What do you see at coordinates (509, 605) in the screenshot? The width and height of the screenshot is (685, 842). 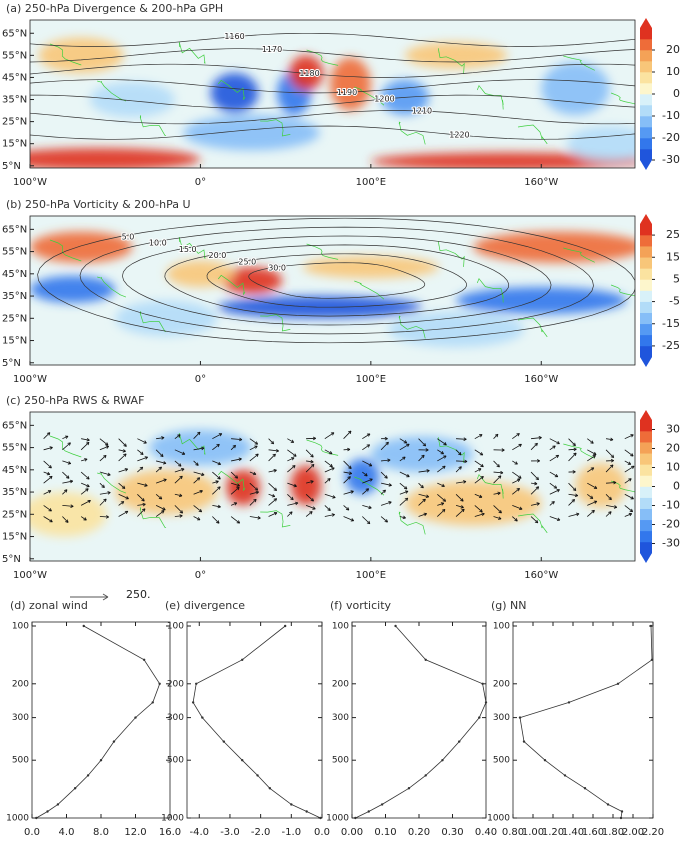 I see `panel-title: (g) NN` at bounding box center [509, 605].